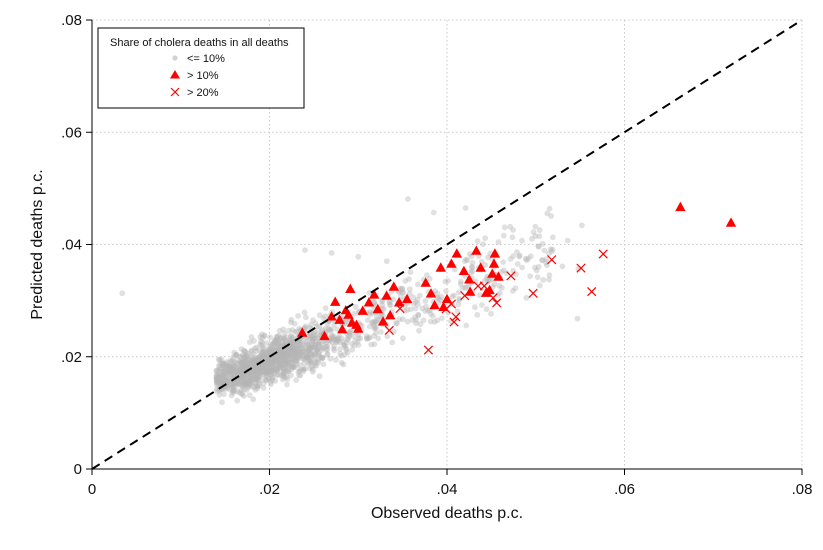 Image resolution: width=823 pixels, height=550 pixels. Describe the element at coordinates (447, 513) in the screenshot. I see `x-axis-title: Observed deaths p.c.` at that location.